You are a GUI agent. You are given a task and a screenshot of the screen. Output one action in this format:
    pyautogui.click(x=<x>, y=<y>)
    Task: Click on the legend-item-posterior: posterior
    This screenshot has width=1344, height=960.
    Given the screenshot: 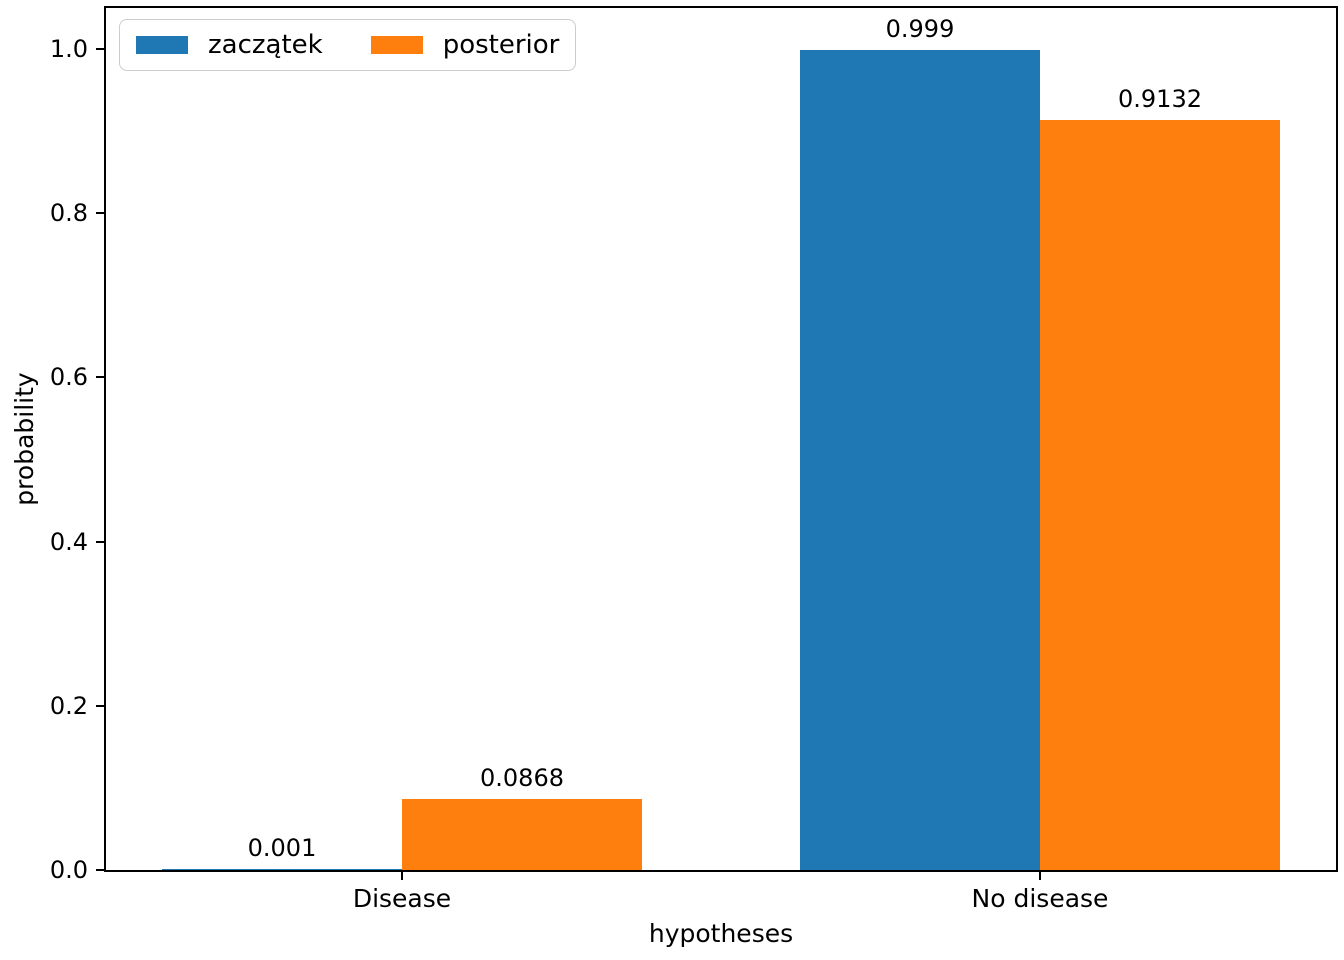 What is the action you would take?
    pyautogui.click(x=465, y=45)
    